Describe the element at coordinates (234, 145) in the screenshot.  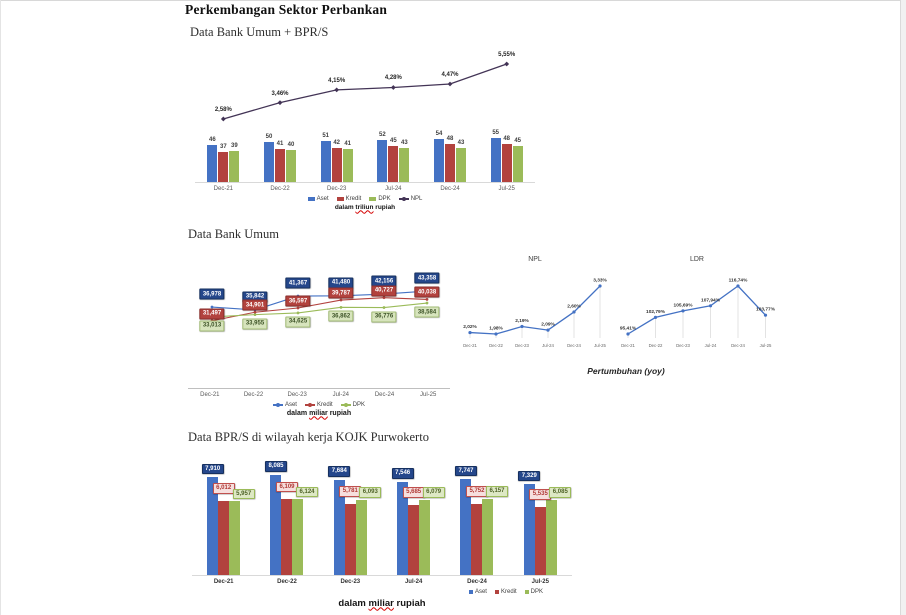
I see `bar-value-label: 39` at that location.